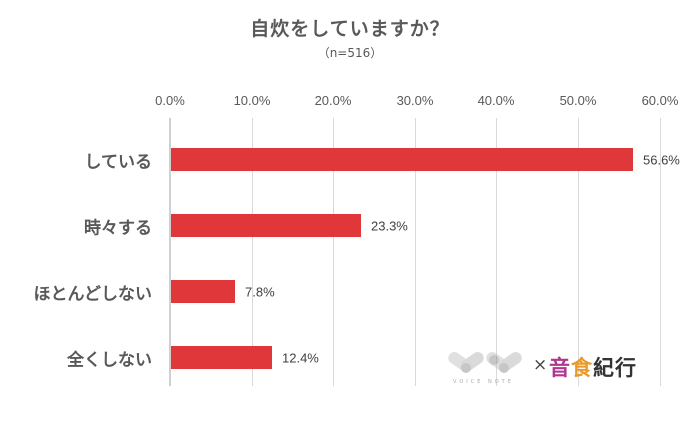 The width and height of the screenshot is (700, 435). I want to click on data-label: 23.3%, so click(389, 225).